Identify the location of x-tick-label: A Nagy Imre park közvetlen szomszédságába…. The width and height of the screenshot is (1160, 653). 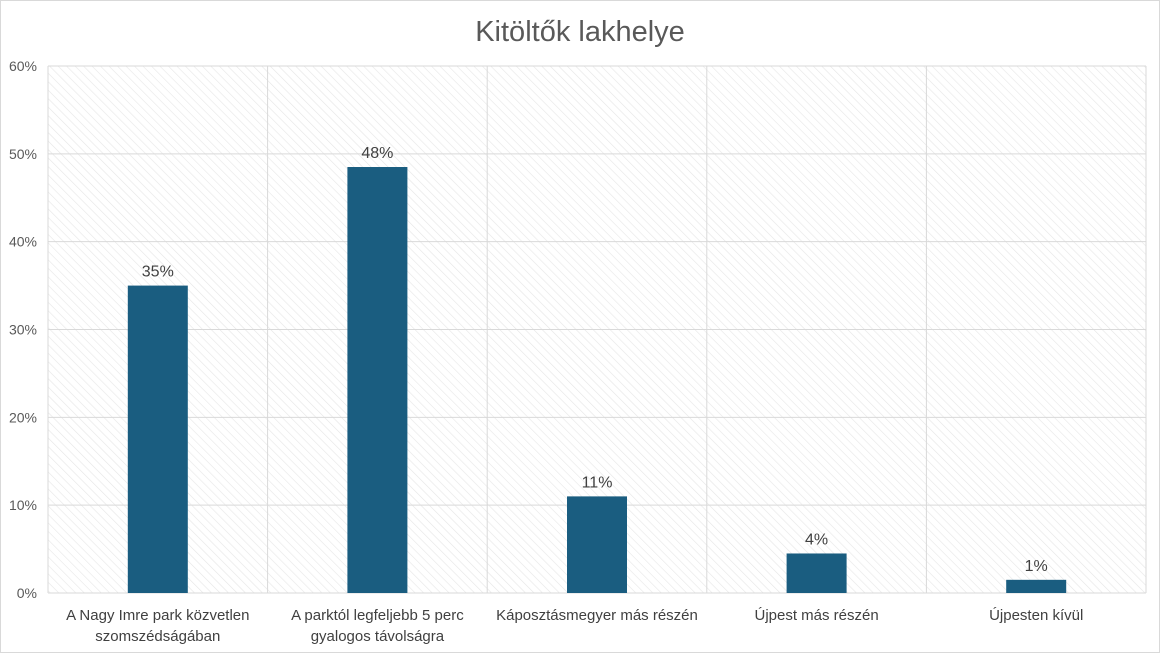
(157, 626).